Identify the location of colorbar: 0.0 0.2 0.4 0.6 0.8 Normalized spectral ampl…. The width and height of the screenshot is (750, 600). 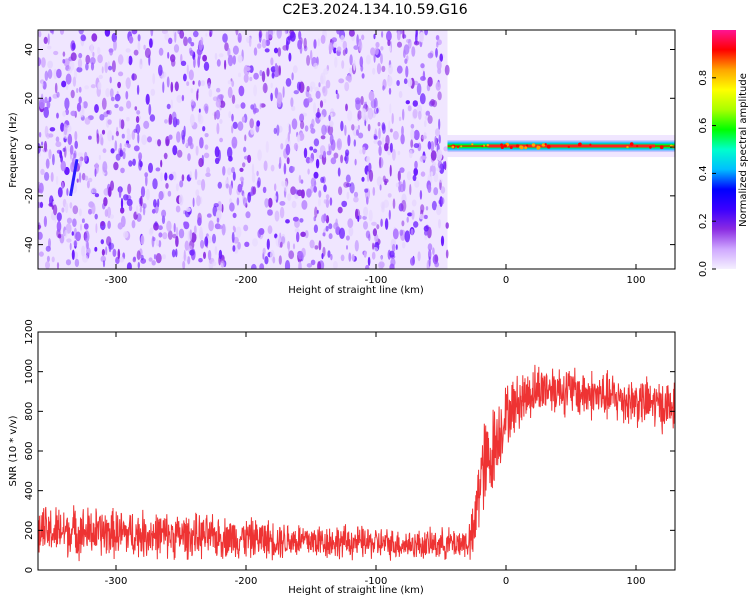
(723, 153).